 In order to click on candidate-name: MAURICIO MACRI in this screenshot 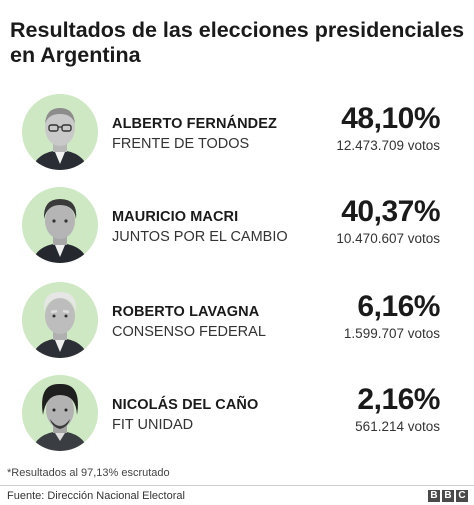, I will do `click(175, 217)`.